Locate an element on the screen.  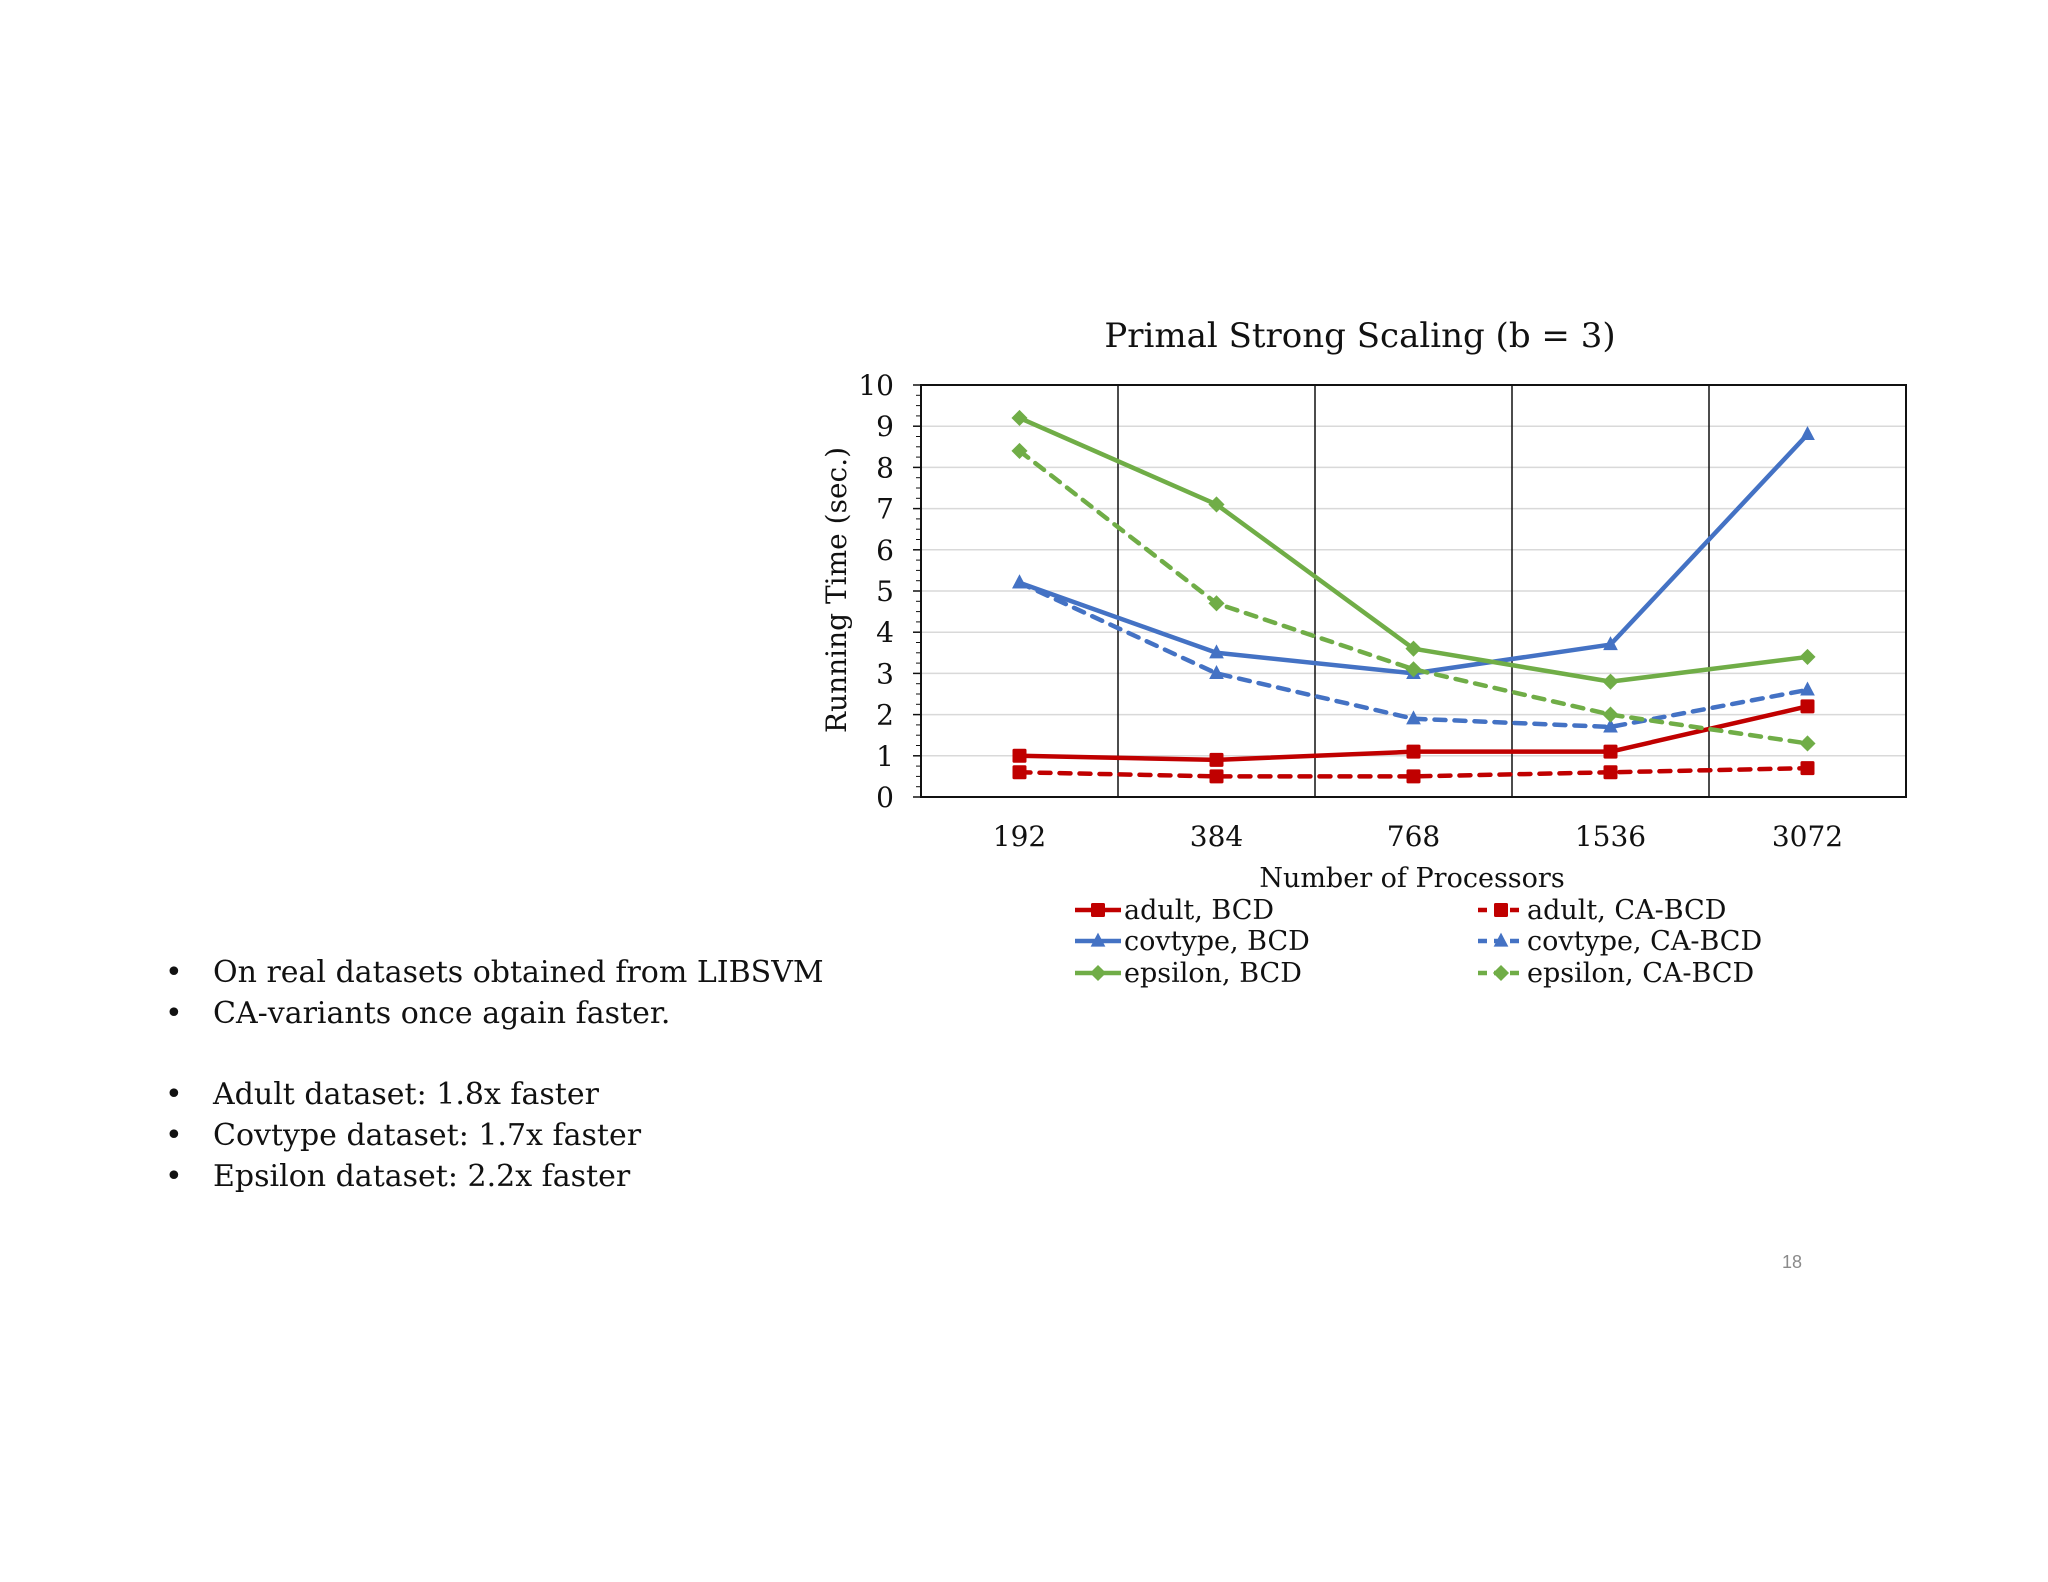
bullet-item: Epsilon dataset: 2.2x faster is located at coordinates (403, 1176).